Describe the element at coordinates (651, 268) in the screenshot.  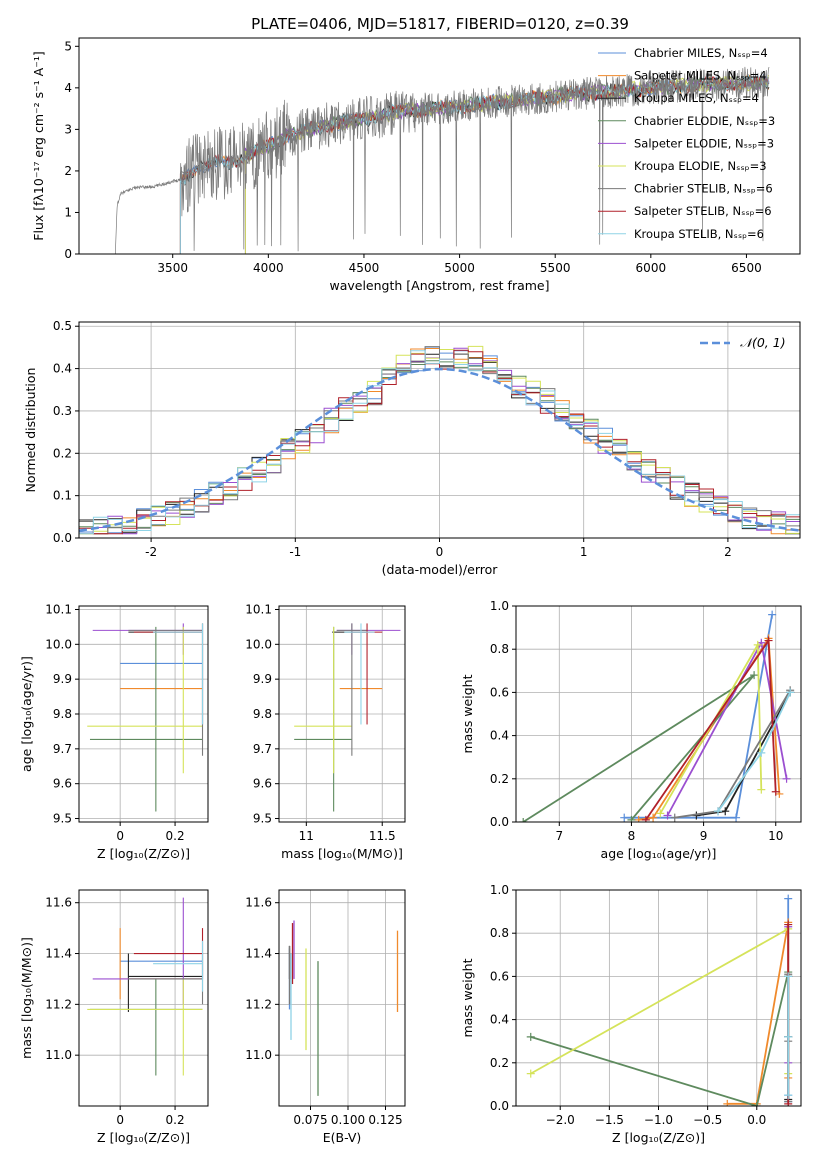
I see `x-tick-label: 6000` at that location.